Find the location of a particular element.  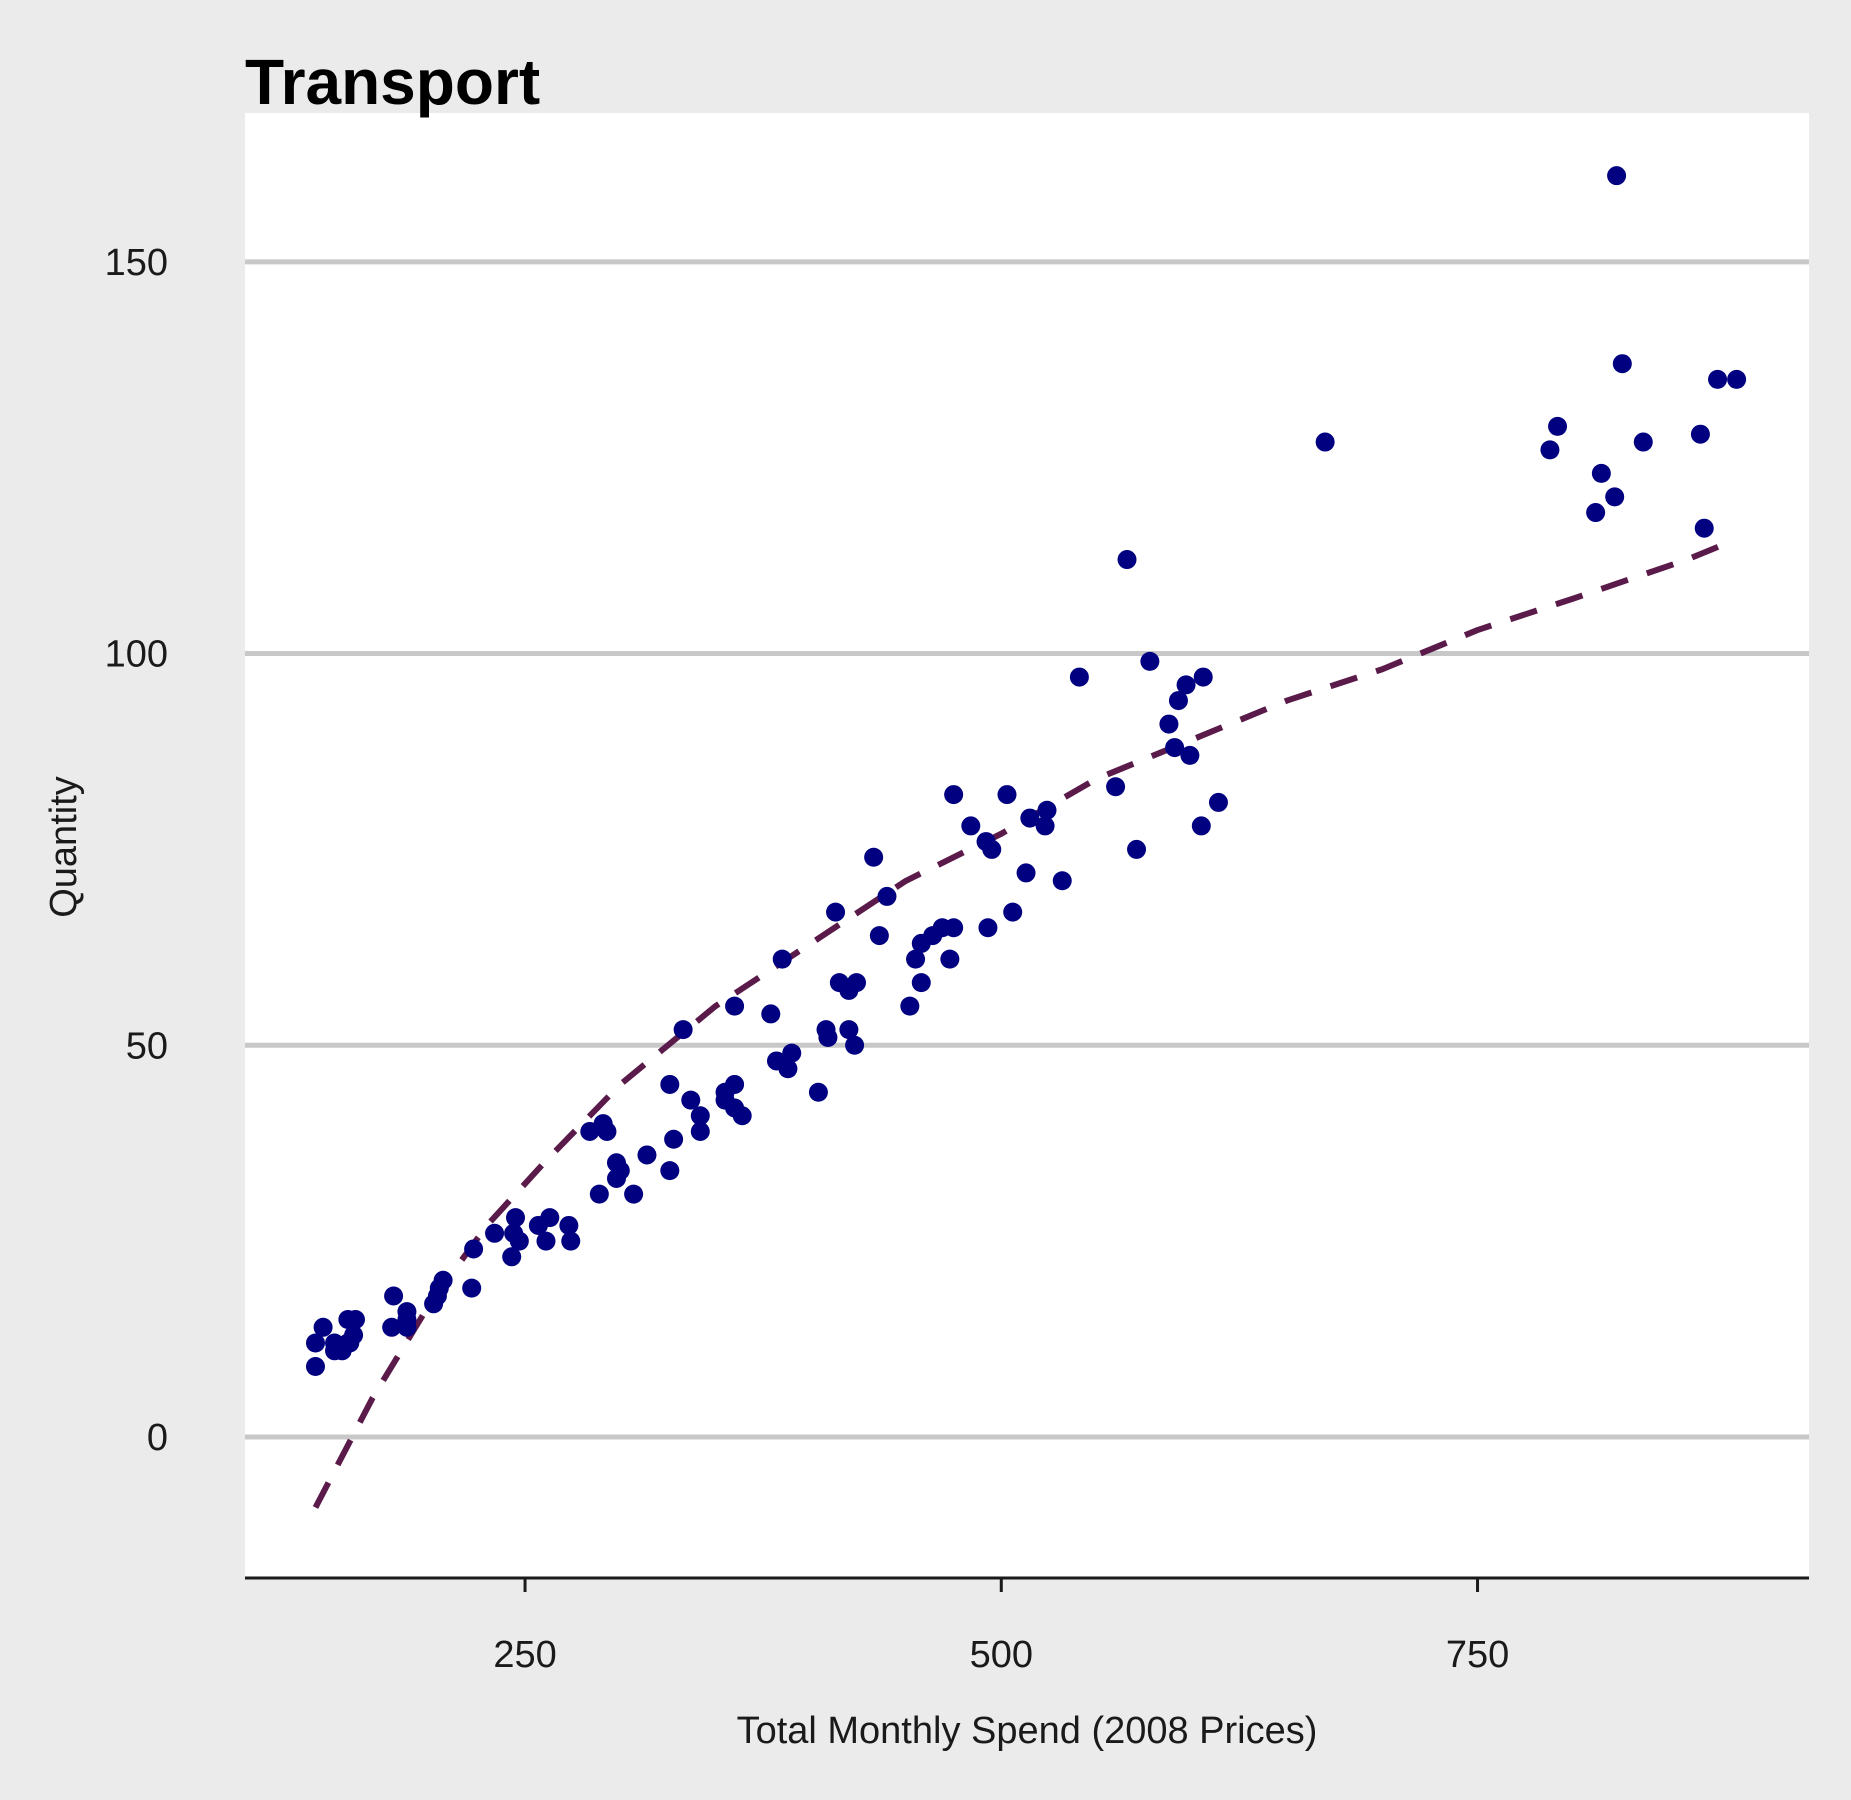

y-tick-label: 0 is located at coordinates (157, 1438).